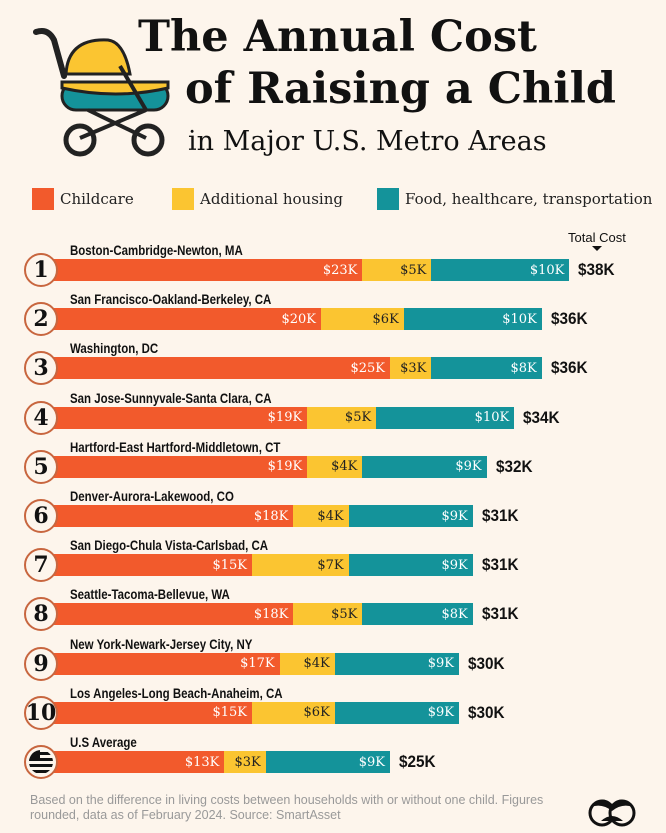  What do you see at coordinates (337, 37) in the screenshot?
I see `title-line-1: The Annual Cost` at bounding box center [337, 37].